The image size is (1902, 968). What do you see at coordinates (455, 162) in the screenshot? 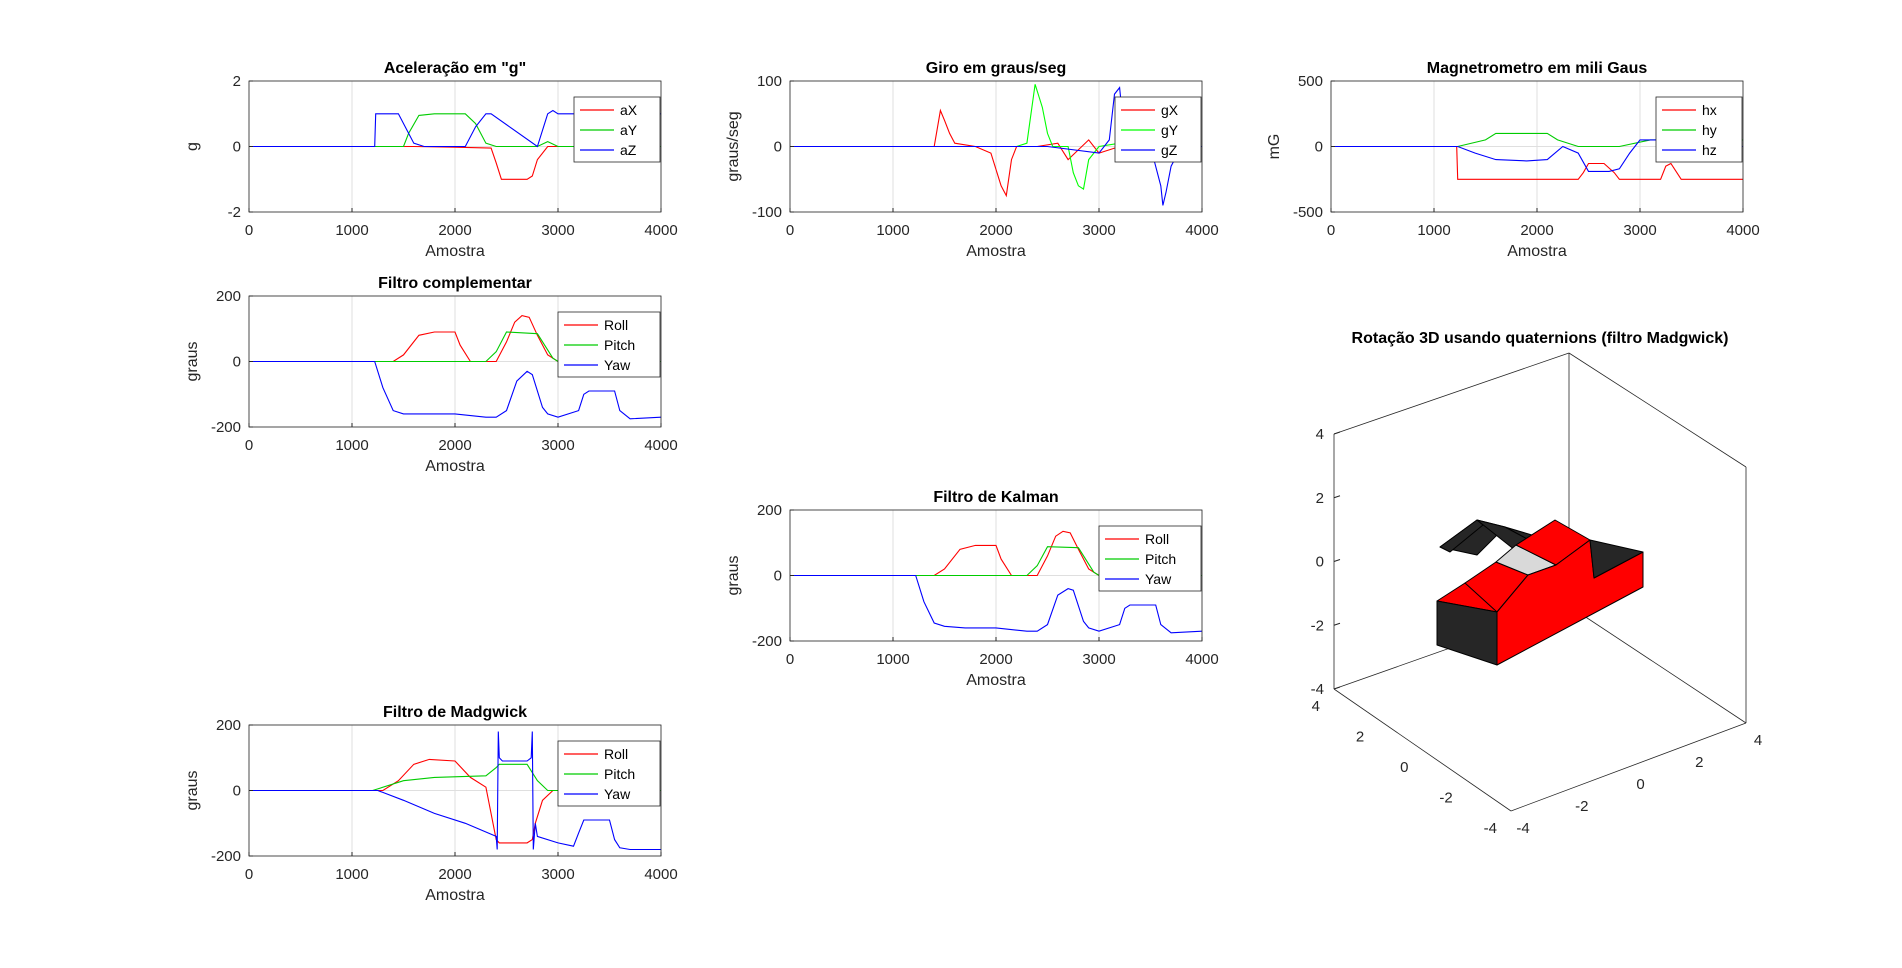
I see `series-line-ax` at bounding box center [455, 162].